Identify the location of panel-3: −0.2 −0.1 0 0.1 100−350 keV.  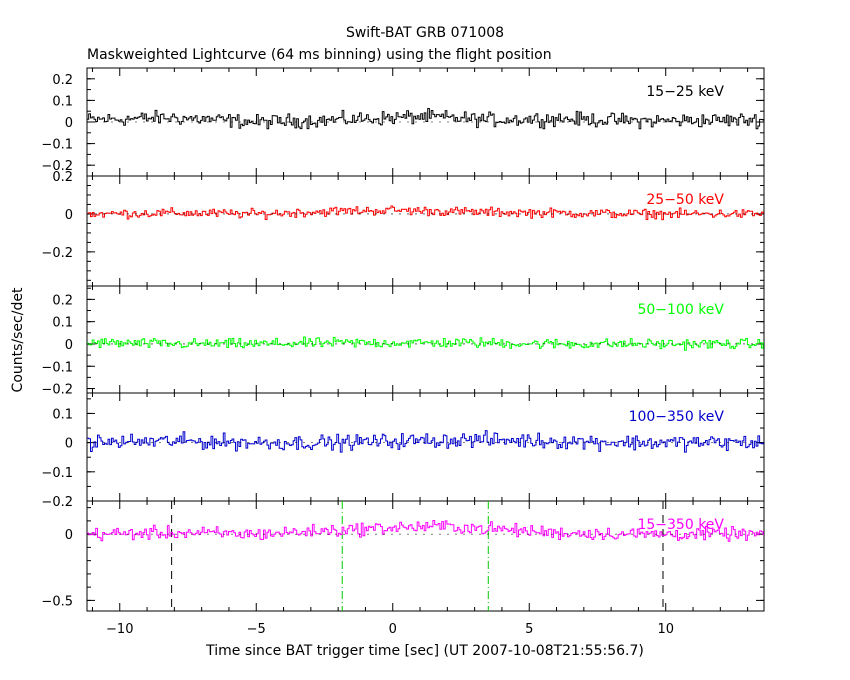
(403, 451).